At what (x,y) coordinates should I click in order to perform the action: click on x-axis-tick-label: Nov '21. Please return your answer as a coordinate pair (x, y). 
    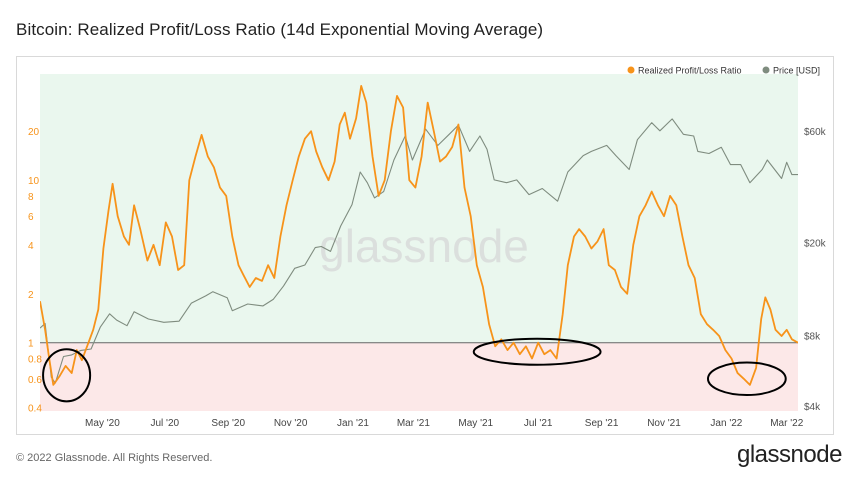
    Looking at the image, I should click on (664, 423).